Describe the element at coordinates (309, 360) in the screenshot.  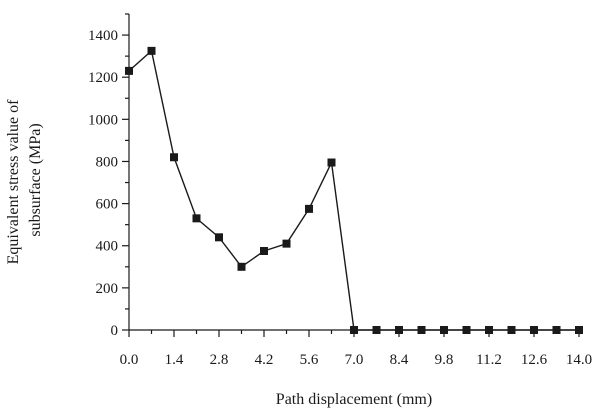
I see `x-tick-label: 5.6` at that location.